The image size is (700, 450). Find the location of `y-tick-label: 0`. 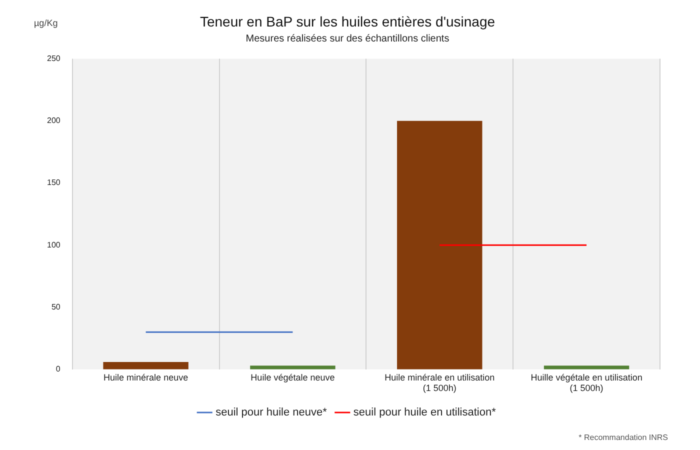

y-tick-label: 0 is located at coordinates (58, 369).